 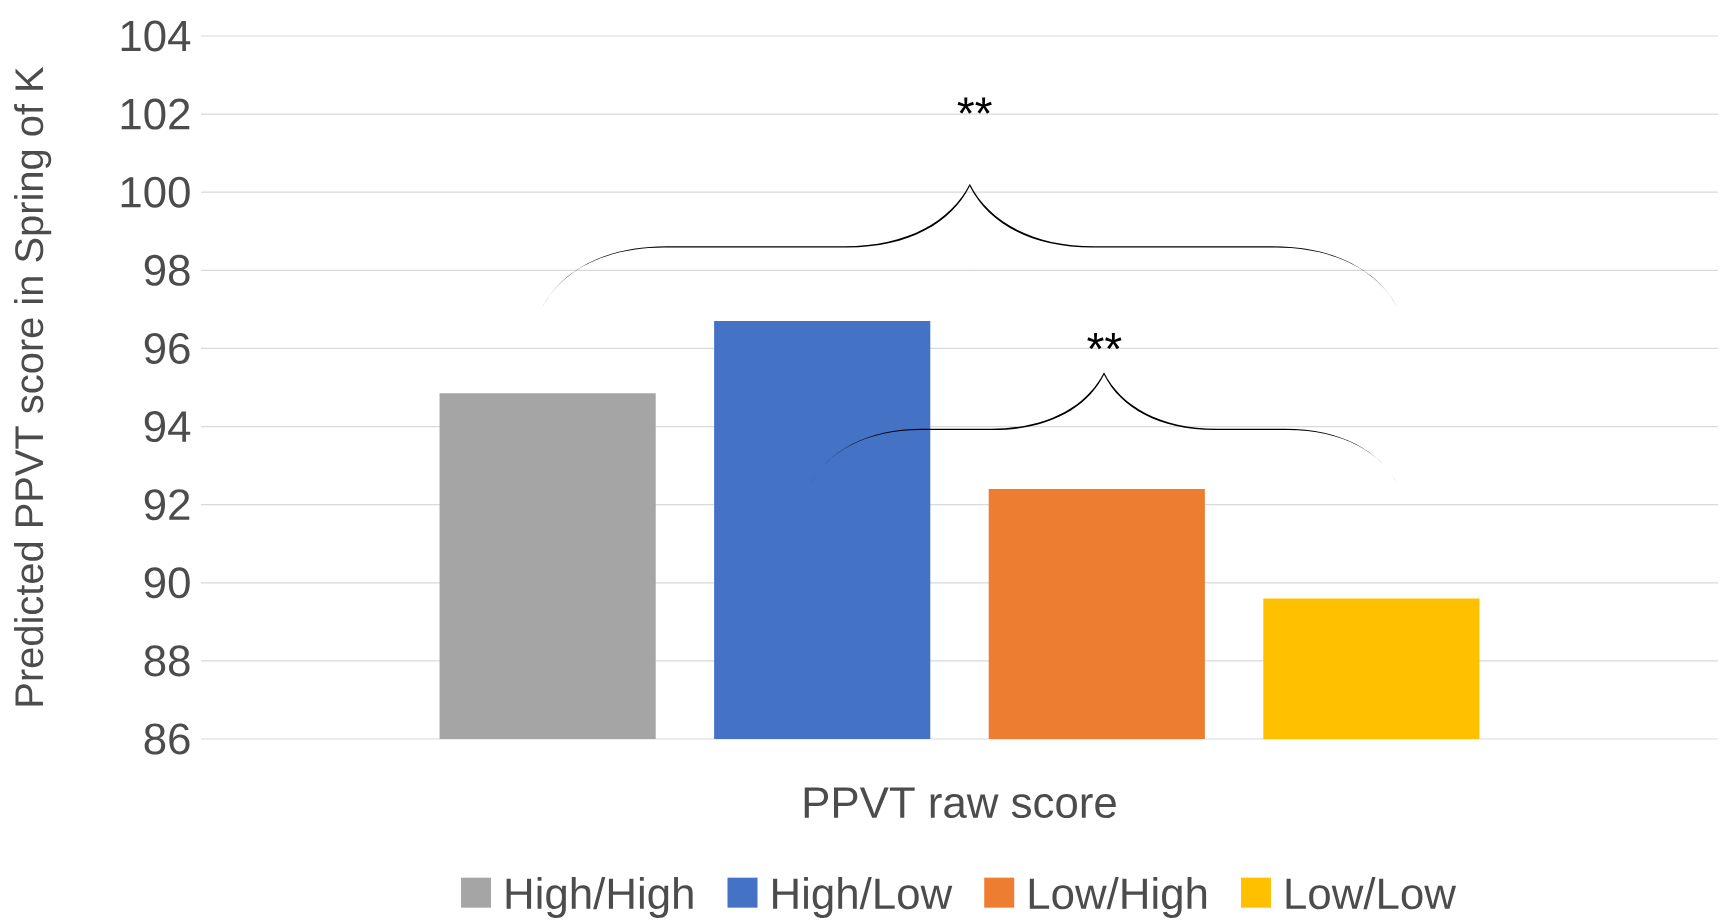 I want to click on y-tick-label: 102, so click(x=155, y=114).